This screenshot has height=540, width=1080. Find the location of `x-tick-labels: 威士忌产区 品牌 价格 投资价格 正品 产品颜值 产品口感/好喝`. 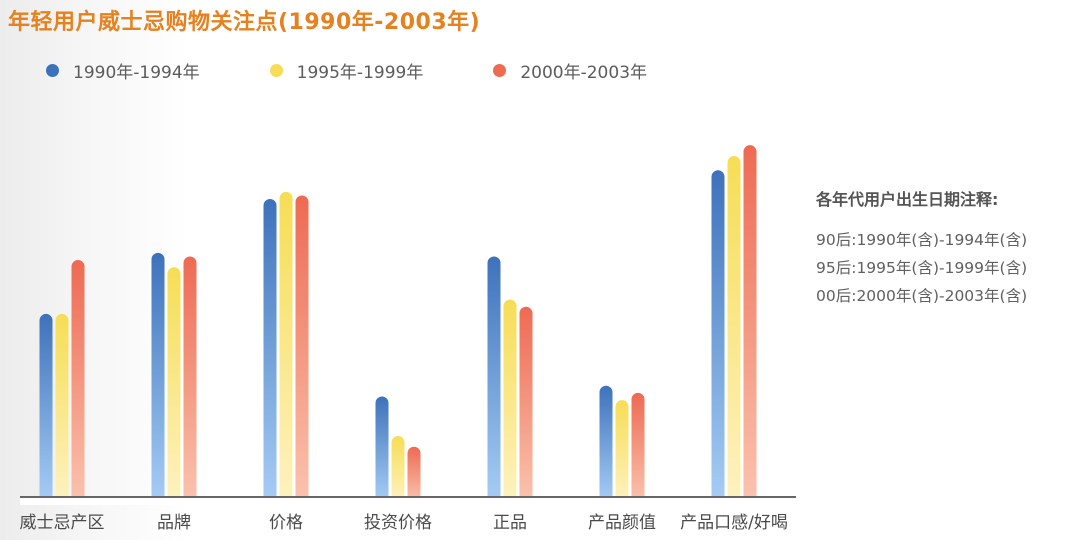

x-tick-labels: 威士忌产区 品牌 价格 投资价格 正品 产品颜值 产品口感/好喝 is located at coordinates (404, 523).